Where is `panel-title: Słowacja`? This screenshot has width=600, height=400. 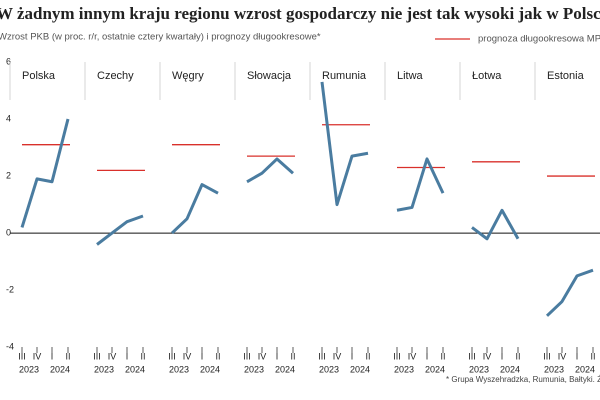 panel-title: Słowacja is located at coordinates (269, 76).